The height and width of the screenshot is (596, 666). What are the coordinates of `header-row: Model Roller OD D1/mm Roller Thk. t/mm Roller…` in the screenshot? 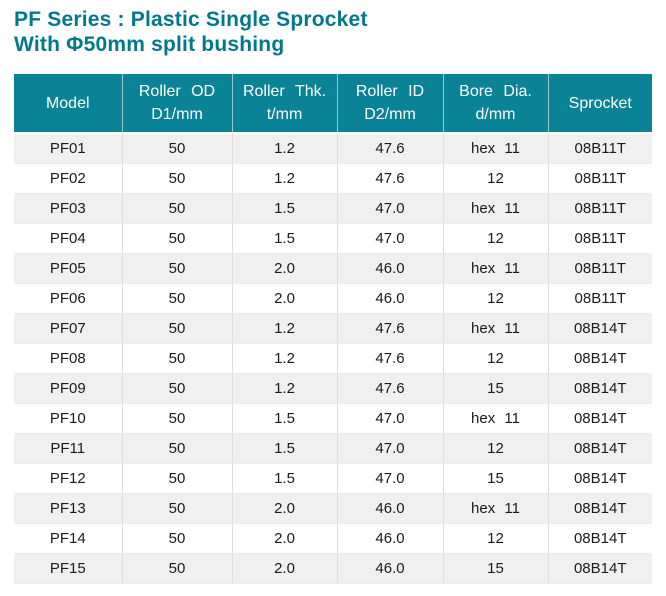 It's located at (333, 104).